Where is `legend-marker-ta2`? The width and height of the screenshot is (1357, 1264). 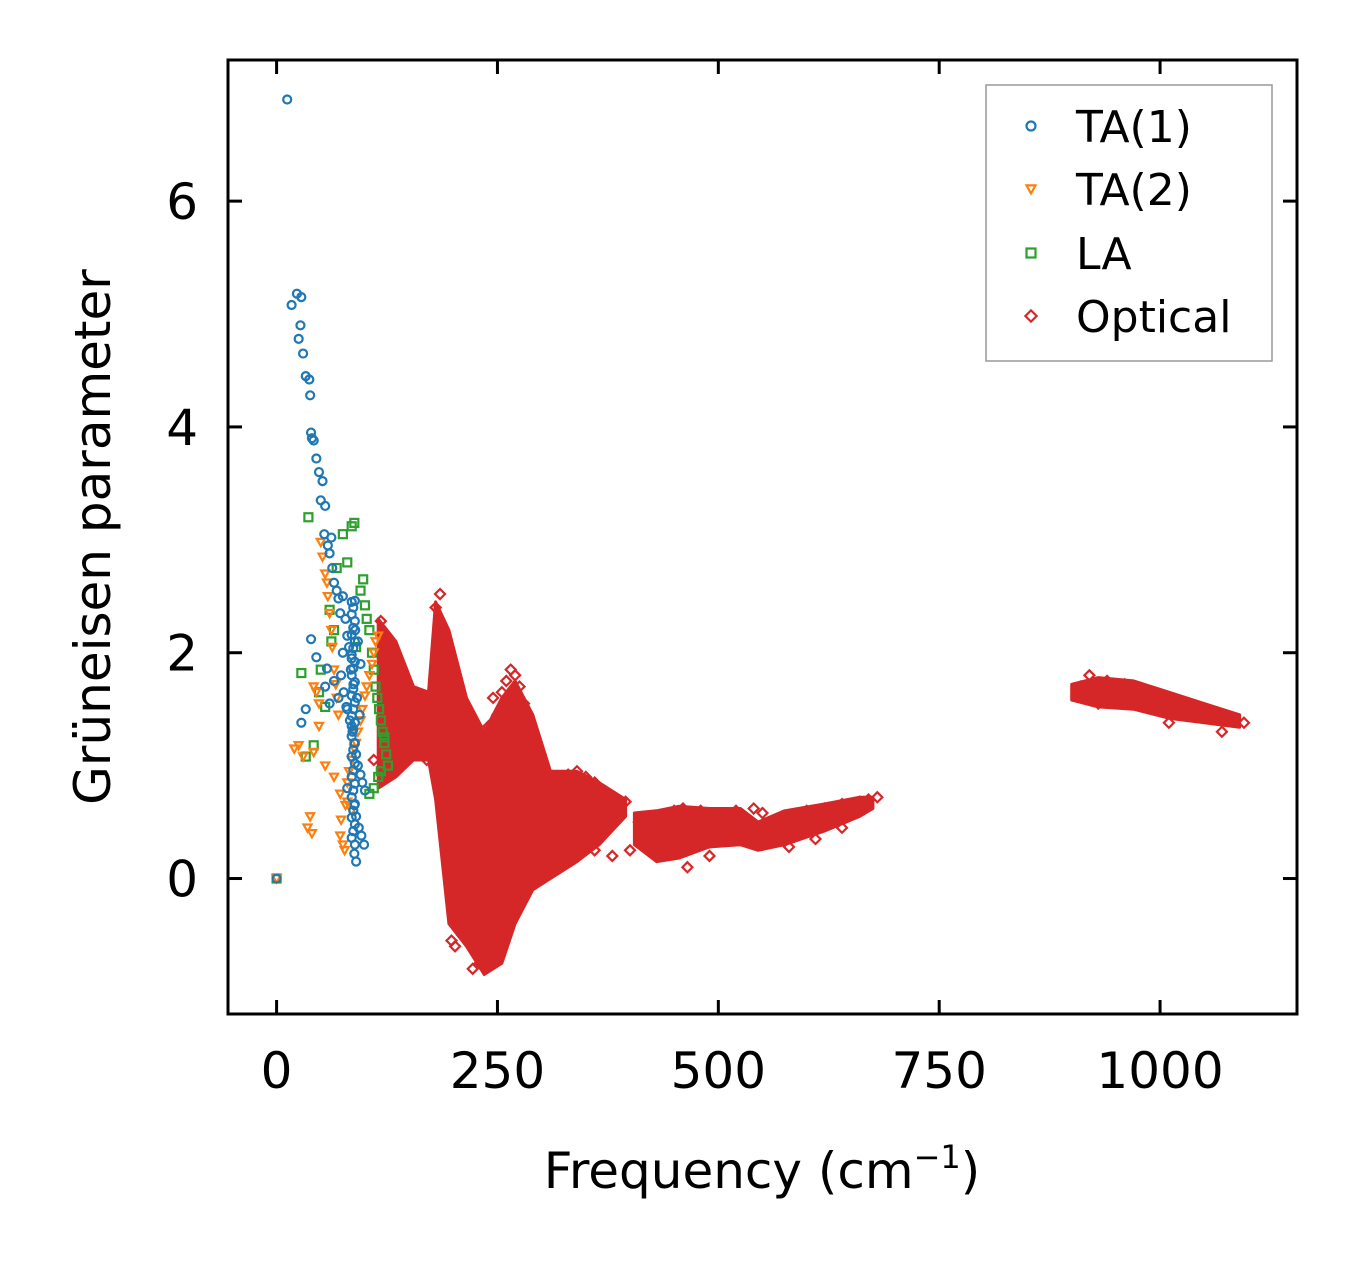
legend-marker-ta2 is located at coordinates (1031, 190).